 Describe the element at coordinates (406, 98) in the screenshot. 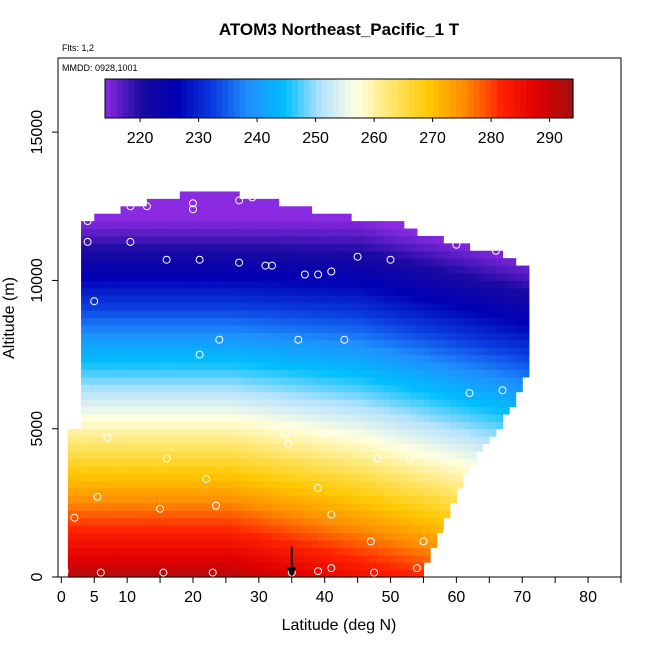

I see `colorbar-segment` at that location.